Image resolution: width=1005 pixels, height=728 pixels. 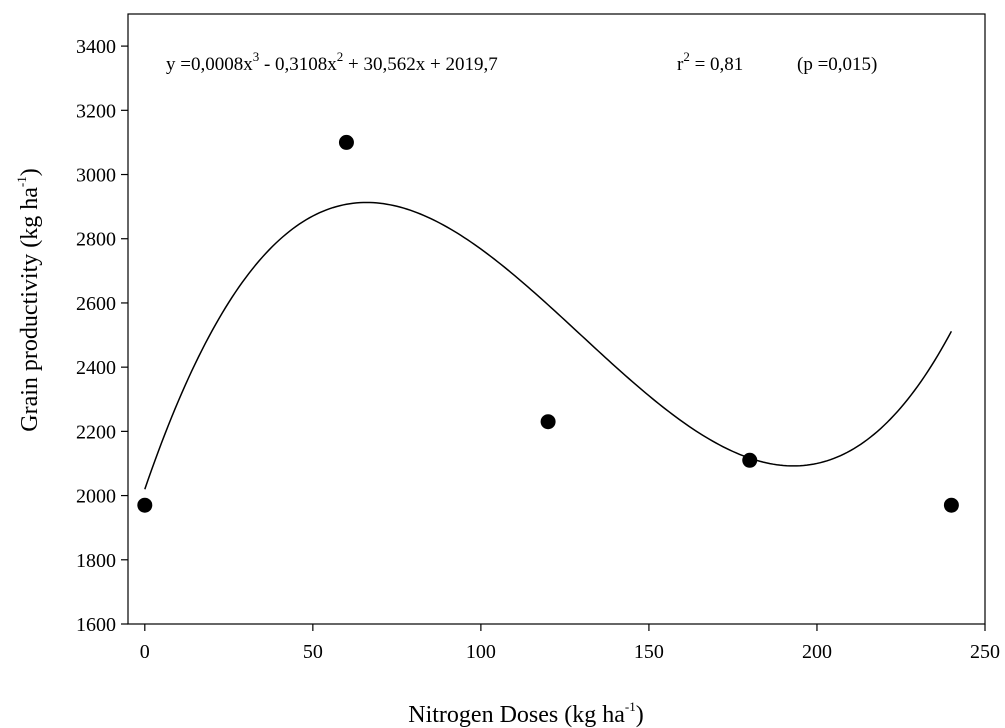 What do you see at coordinates (570, 643) in the screenshot?
I see `x-axis: 0 50 100 150 200 250` at bounding box center [570, 643].